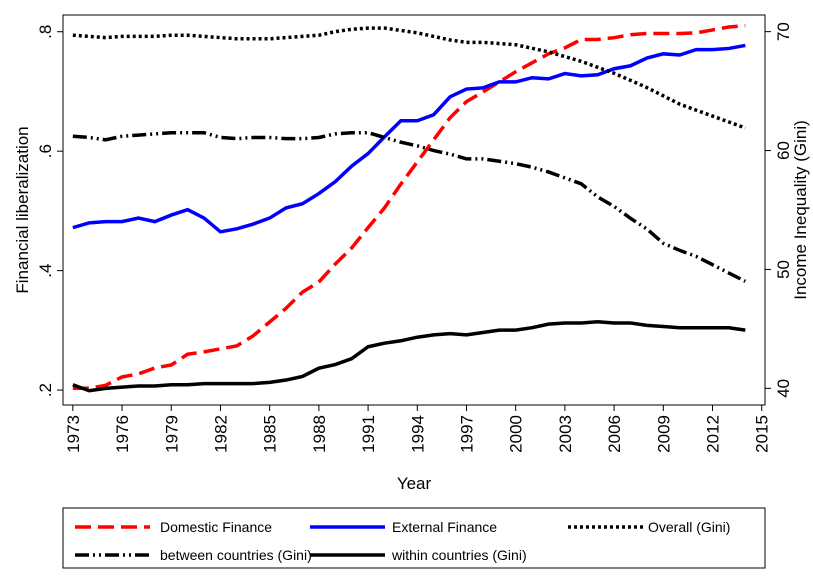 Image resolution: width=813 pixels, height=577 pixels. I want to click on x-tick-label: 2000, so click(516, 434).